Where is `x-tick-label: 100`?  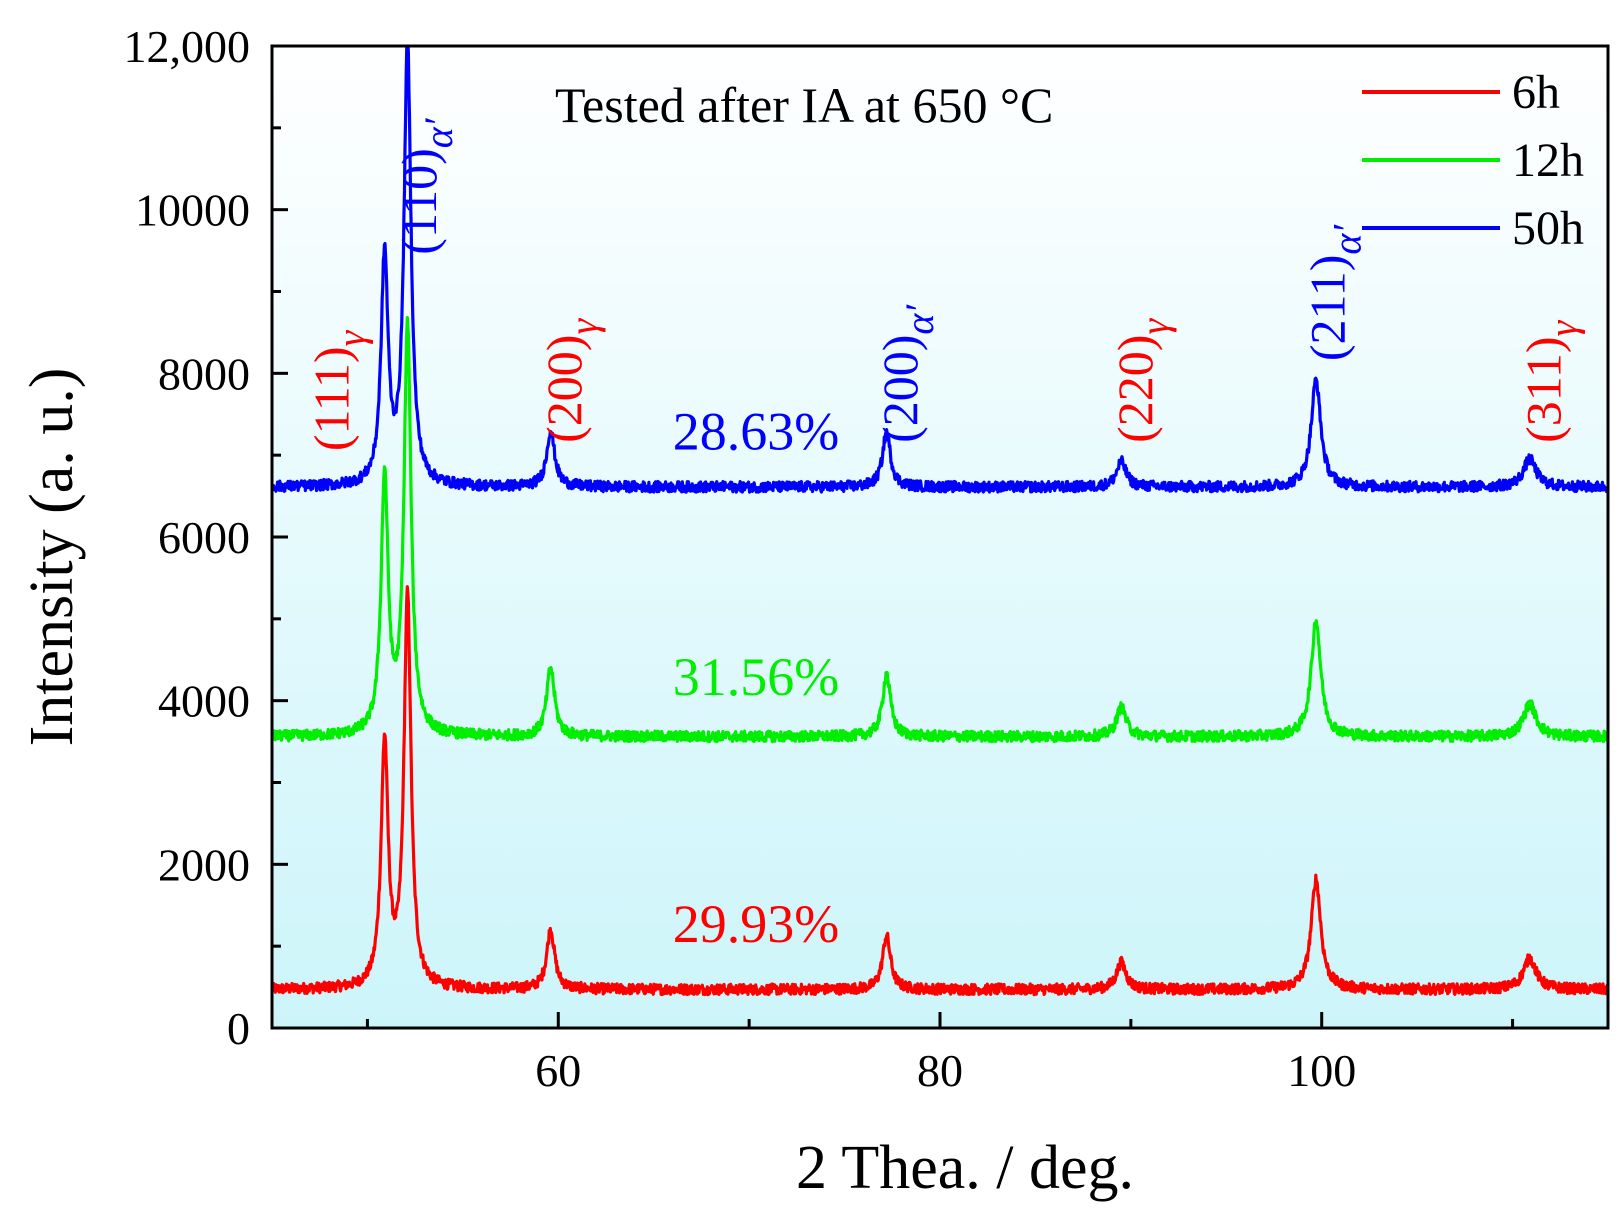
x-tick-label: 100 is located at coordinates (1321, 1070).